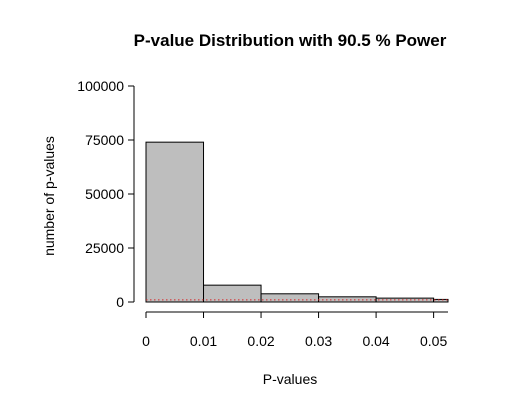  I want to click on y-axis: 0 25000 50000 75000 100000, so click(106, 194).